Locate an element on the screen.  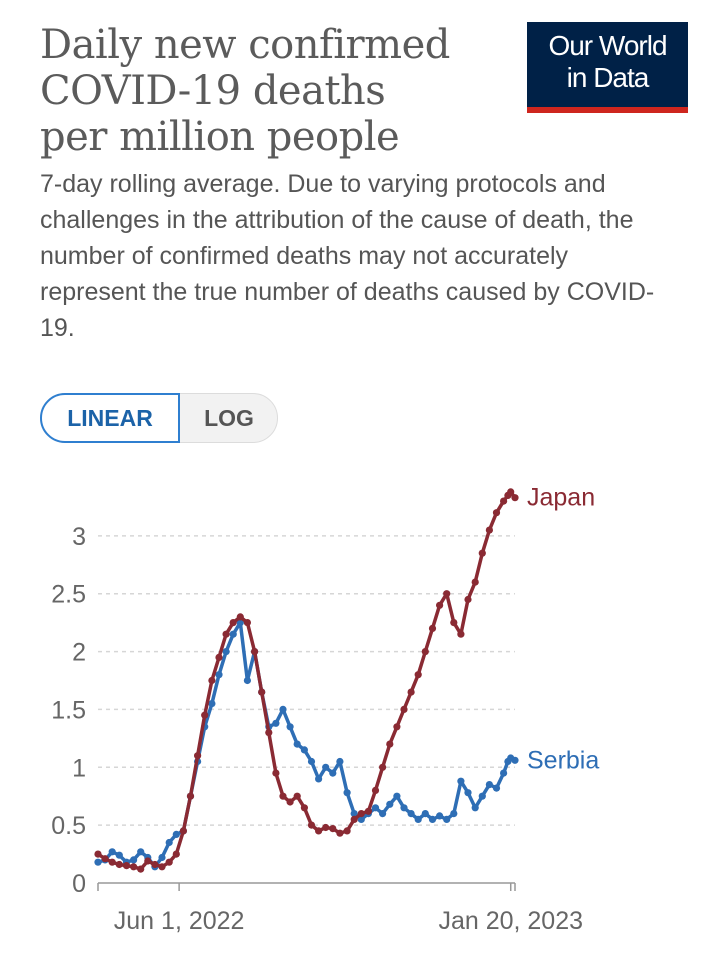
scale-toggle: LINEAR LOG is located at coordinates (159, 418).